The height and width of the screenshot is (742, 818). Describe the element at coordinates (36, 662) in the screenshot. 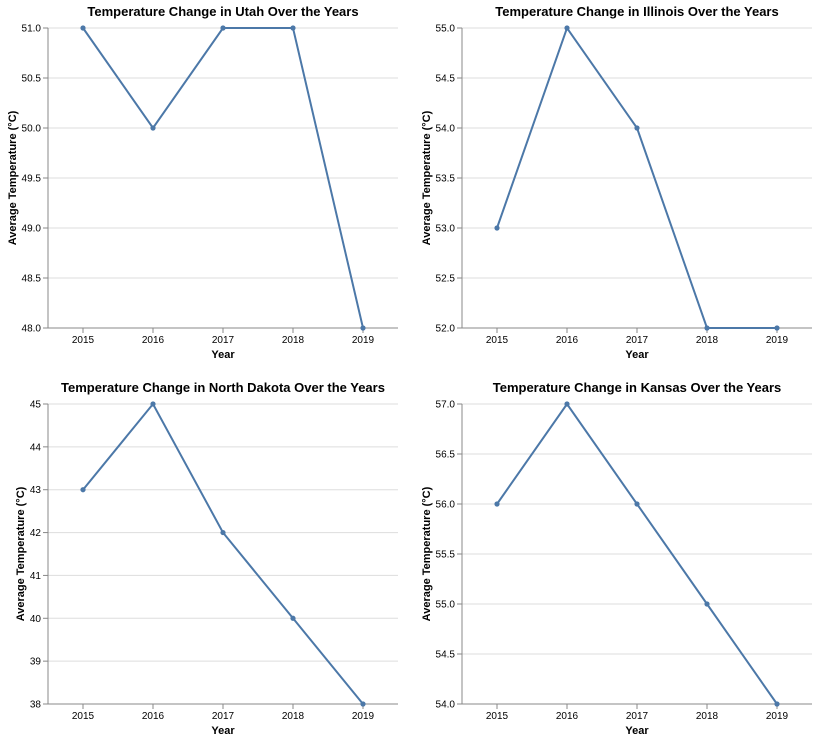

I see `y-tick-label: 39` at that location.